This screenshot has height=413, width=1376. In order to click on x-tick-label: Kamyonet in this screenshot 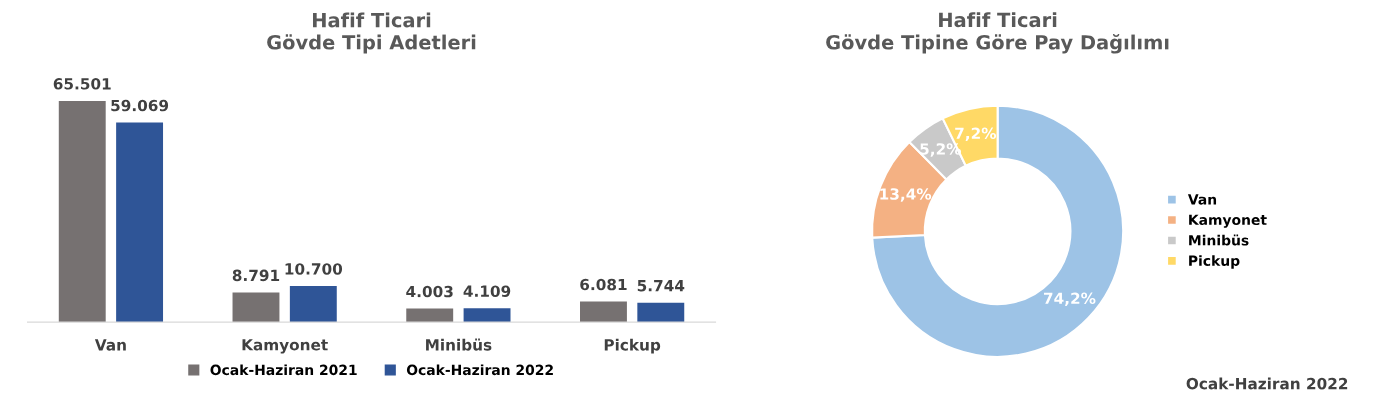, I will do `click(285, 346)`.